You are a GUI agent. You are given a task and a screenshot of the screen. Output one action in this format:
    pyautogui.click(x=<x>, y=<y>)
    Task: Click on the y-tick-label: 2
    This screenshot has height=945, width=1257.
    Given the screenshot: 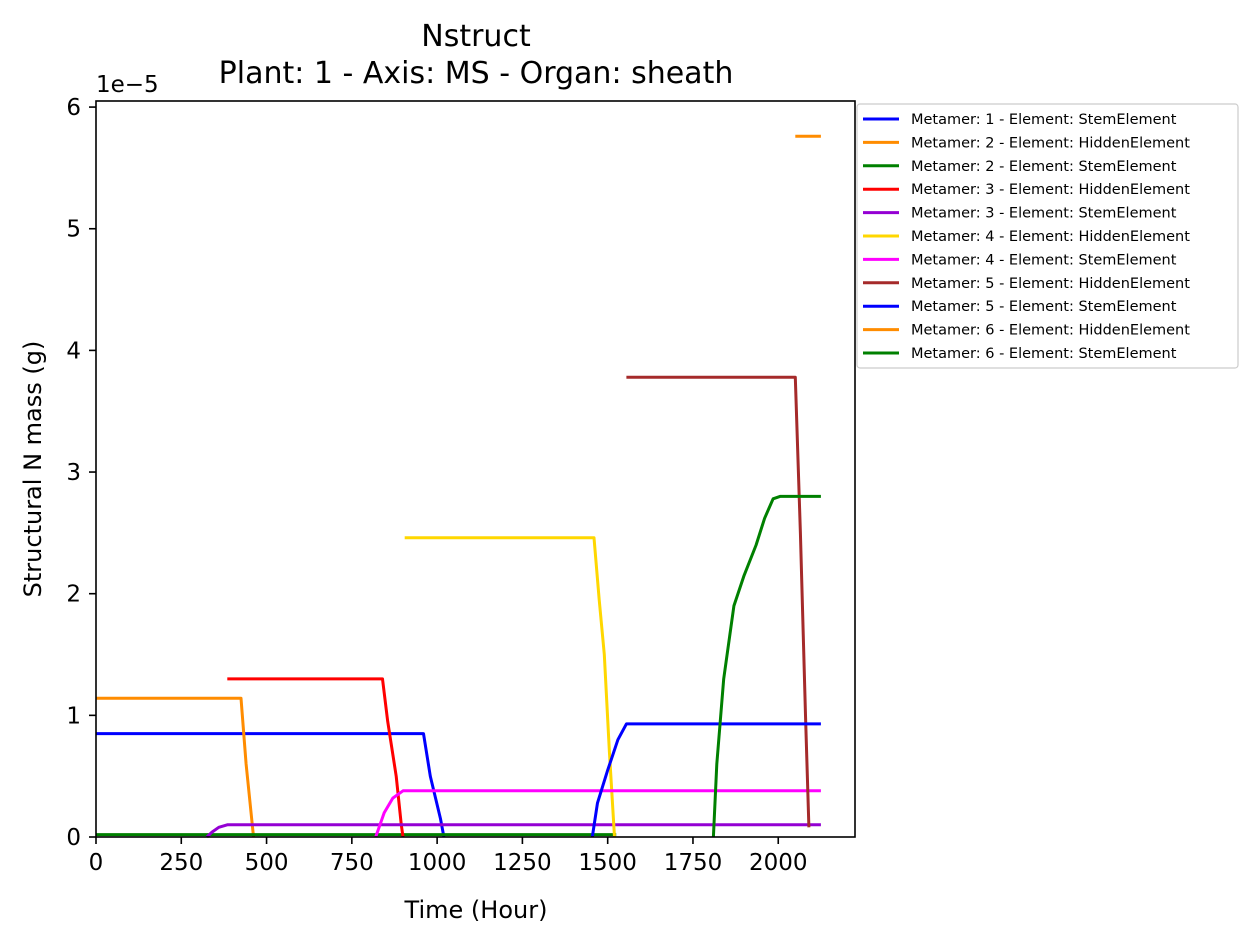 What is the action you would take?
    pyautogui.click(x=73, y=595)
    